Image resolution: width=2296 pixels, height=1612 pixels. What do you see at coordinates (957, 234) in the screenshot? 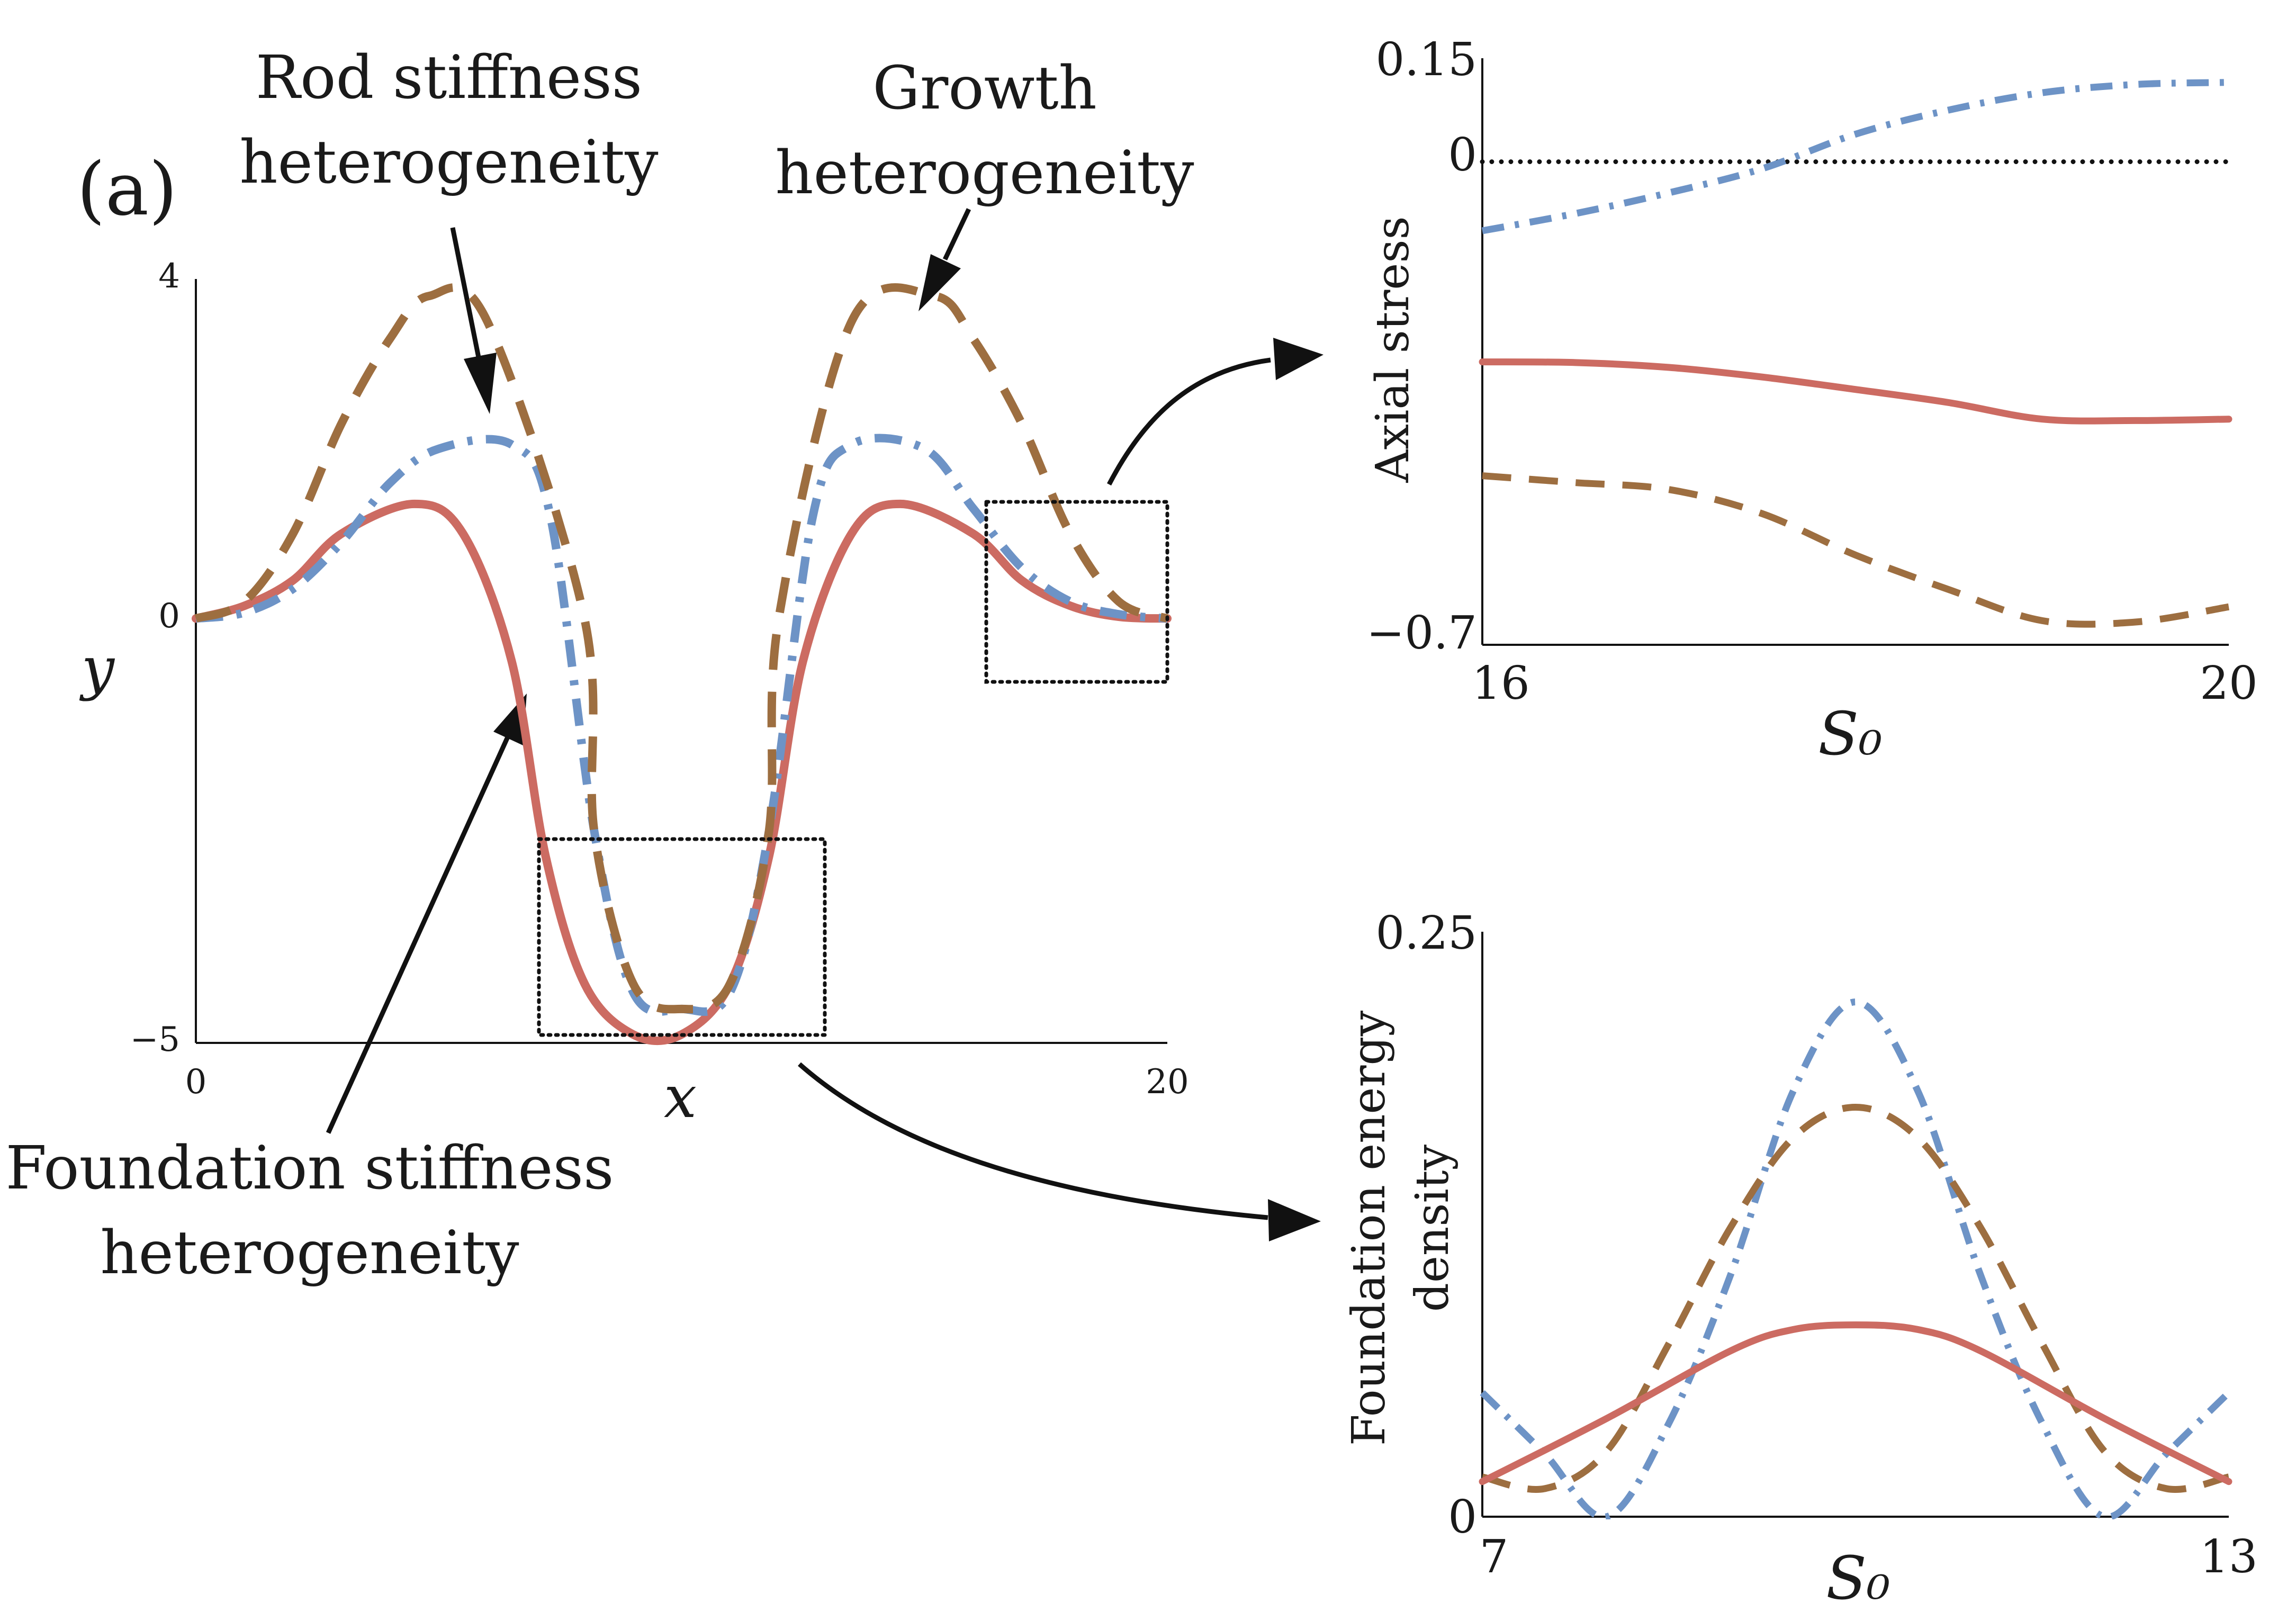
I see `growth-annotation-arrow` at bounding box center [957, 234].